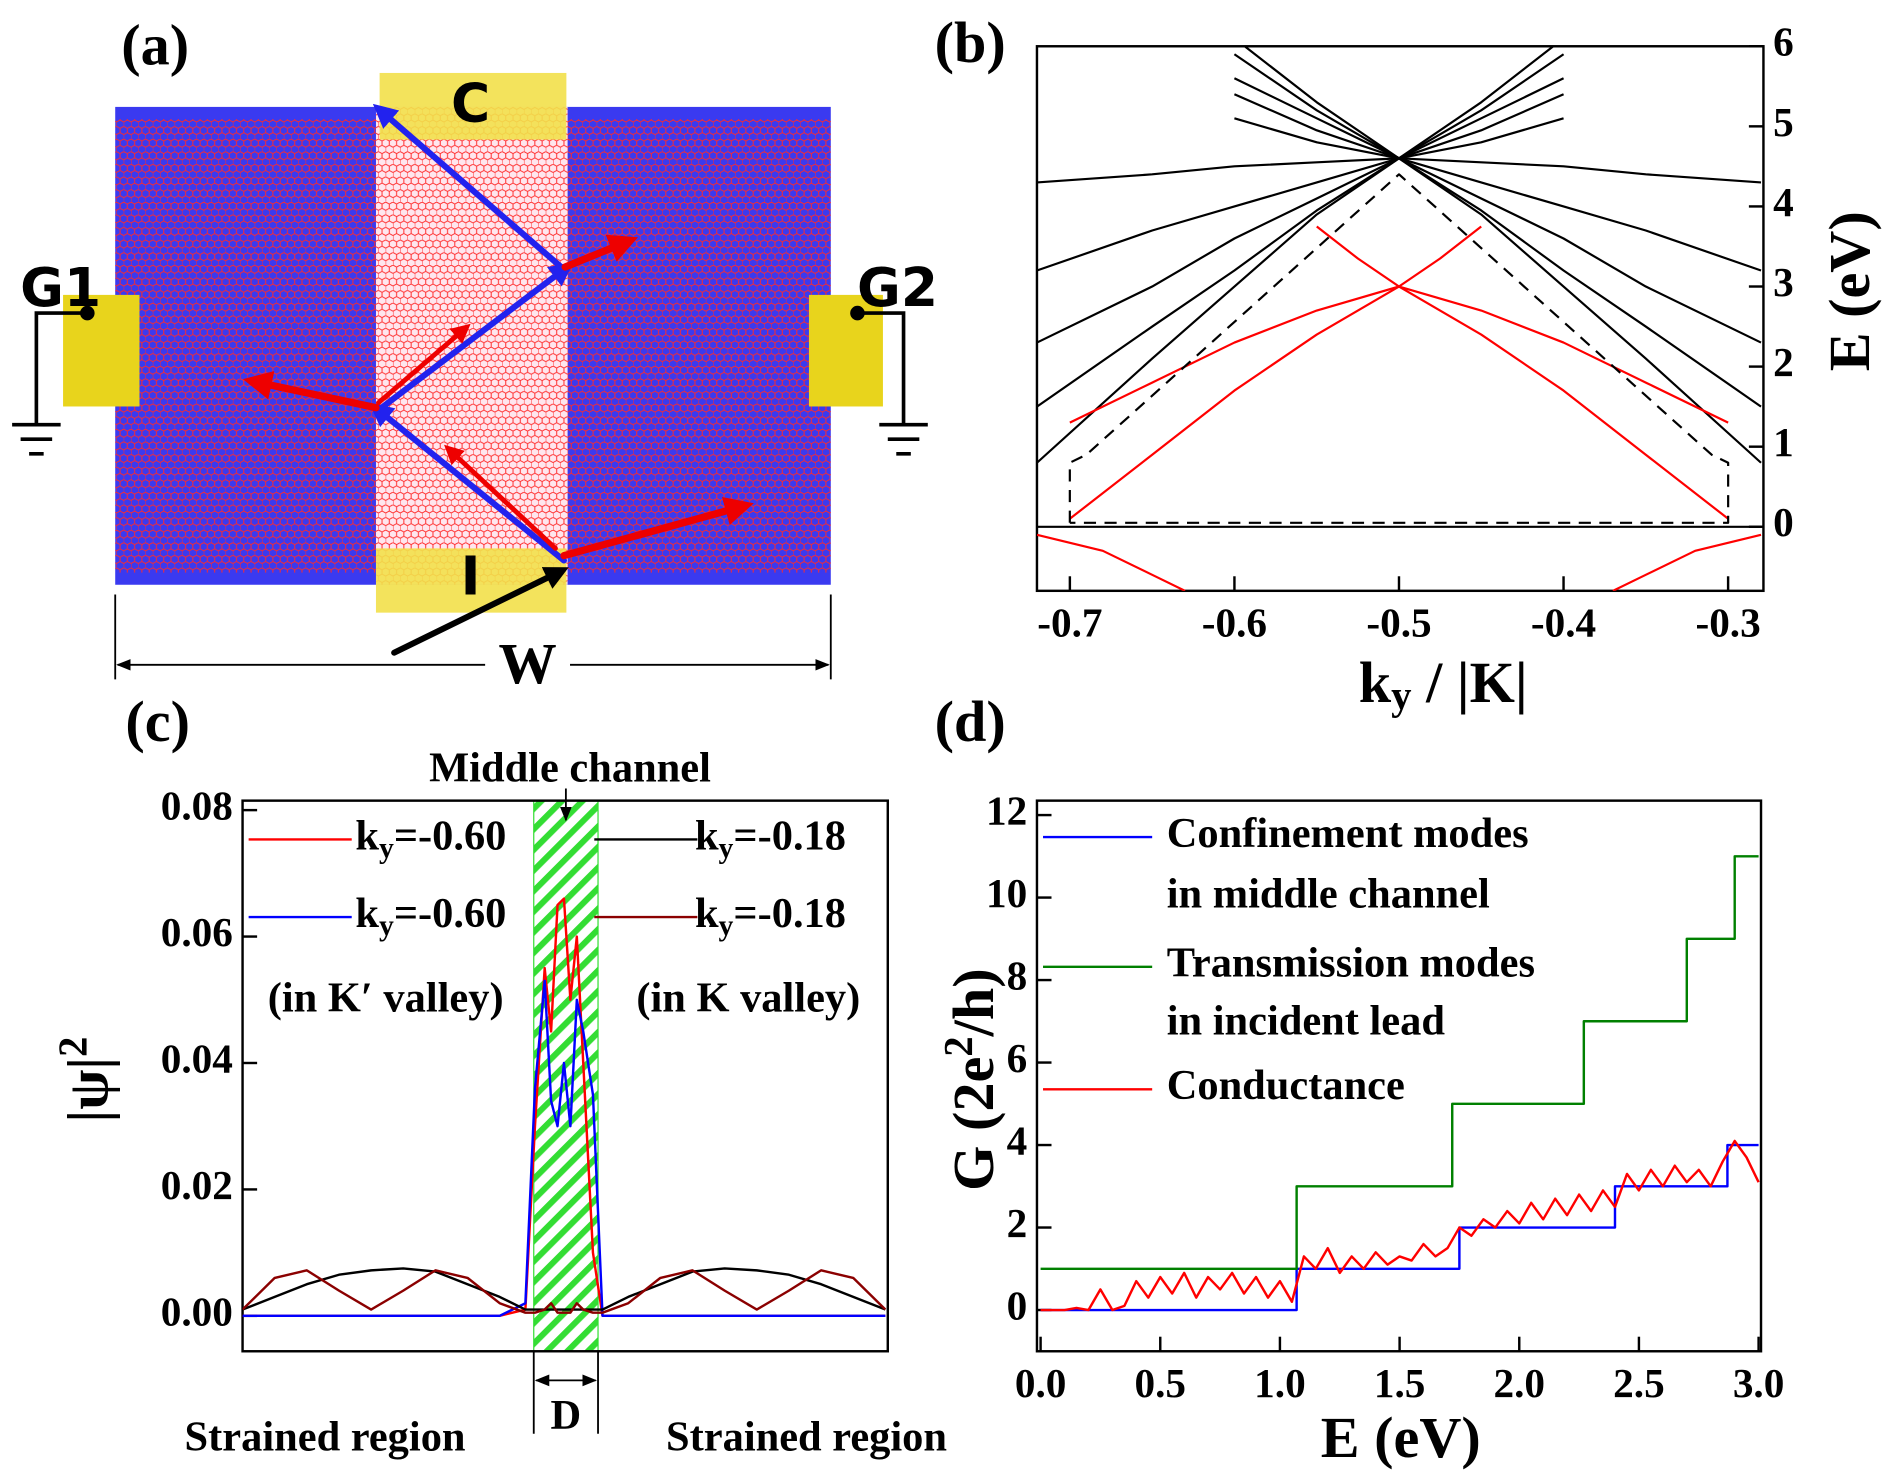 Image resolution: width=1892 pixels, height=1480 pixels. I want to click on y-axis-label-part: G (2e, so click(973, 1124).